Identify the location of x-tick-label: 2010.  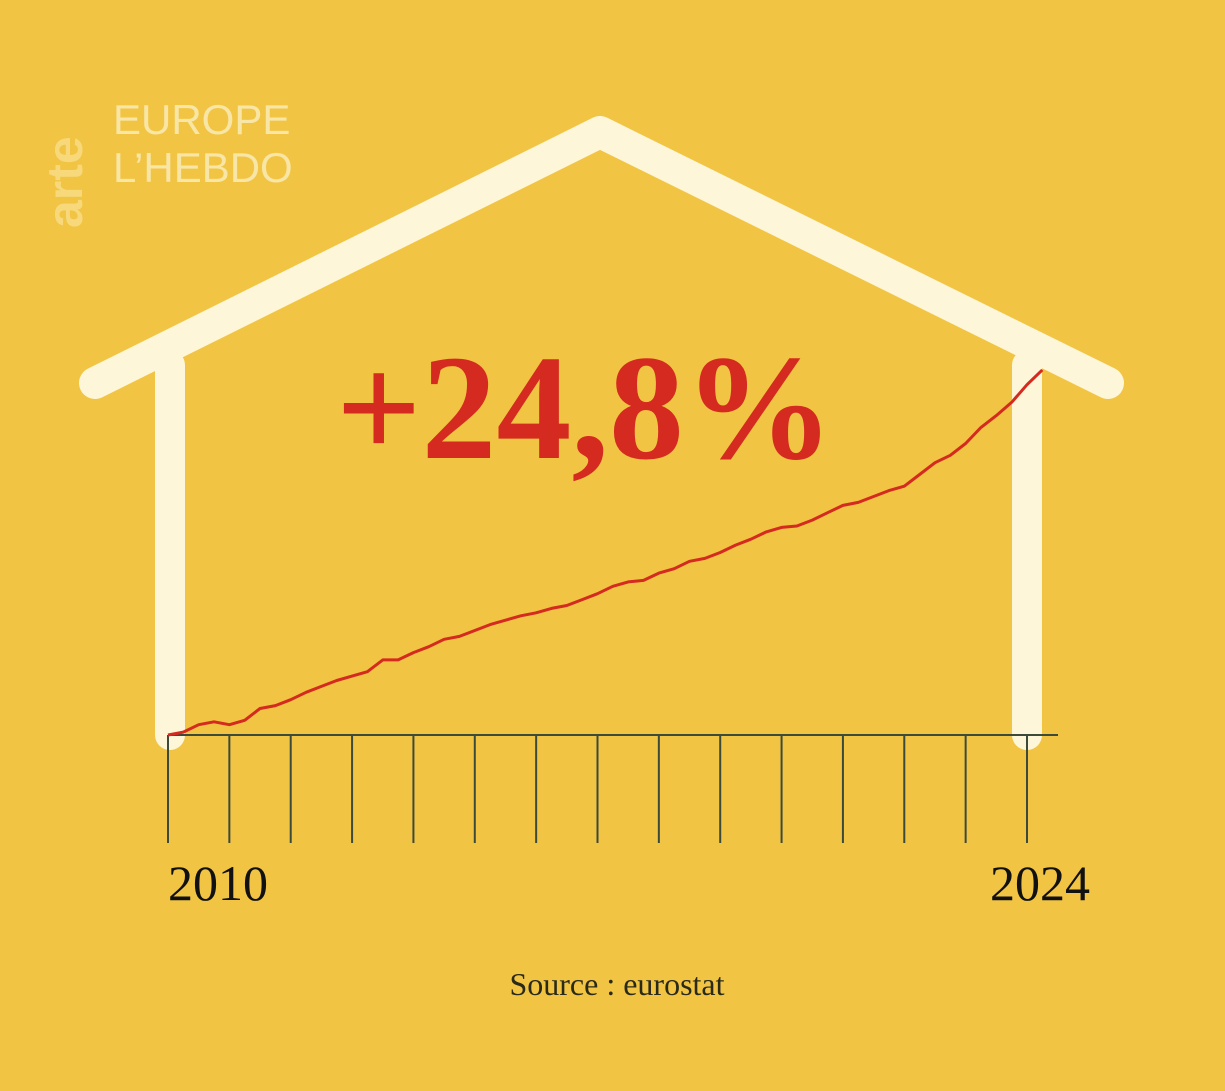
(218, 883).